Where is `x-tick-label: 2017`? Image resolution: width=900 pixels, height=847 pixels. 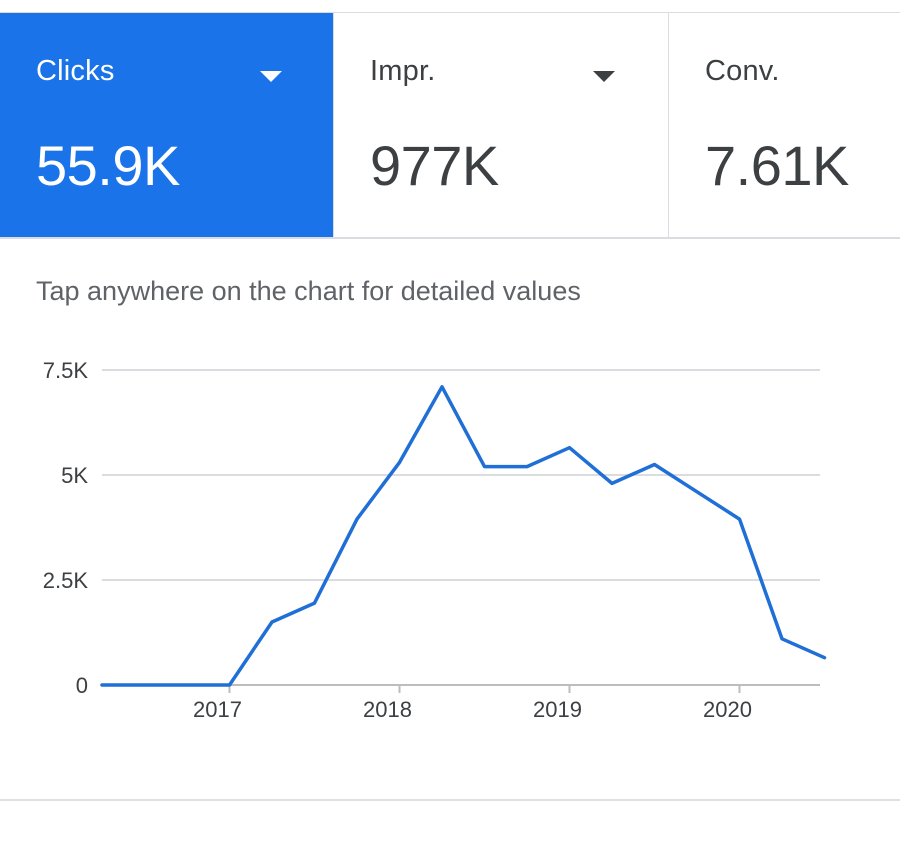 x-tick-label: 2017 is located at coordinates (217, 709).